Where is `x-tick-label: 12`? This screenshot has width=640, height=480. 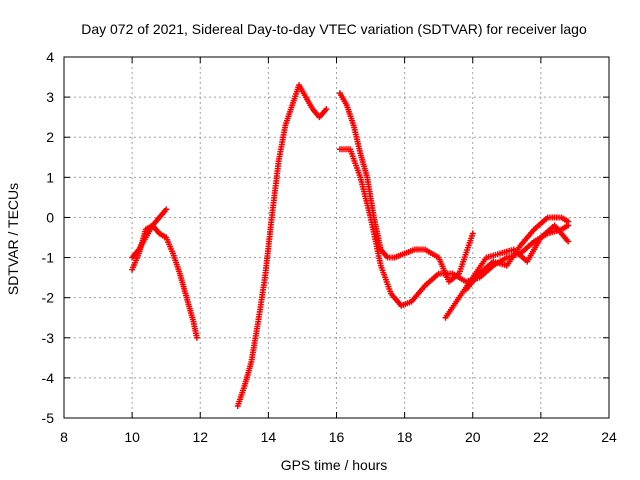
x-tick-label: 12 is located at coordinates (200, 437).